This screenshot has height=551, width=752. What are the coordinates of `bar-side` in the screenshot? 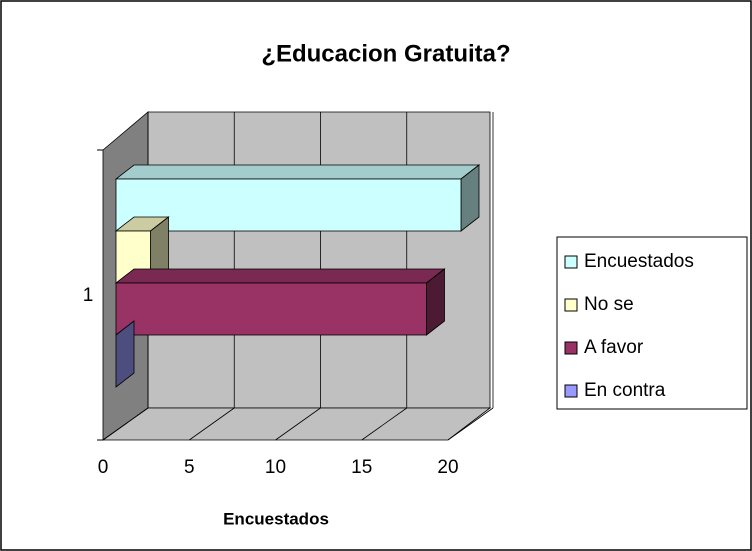 It's located at (125, 354).